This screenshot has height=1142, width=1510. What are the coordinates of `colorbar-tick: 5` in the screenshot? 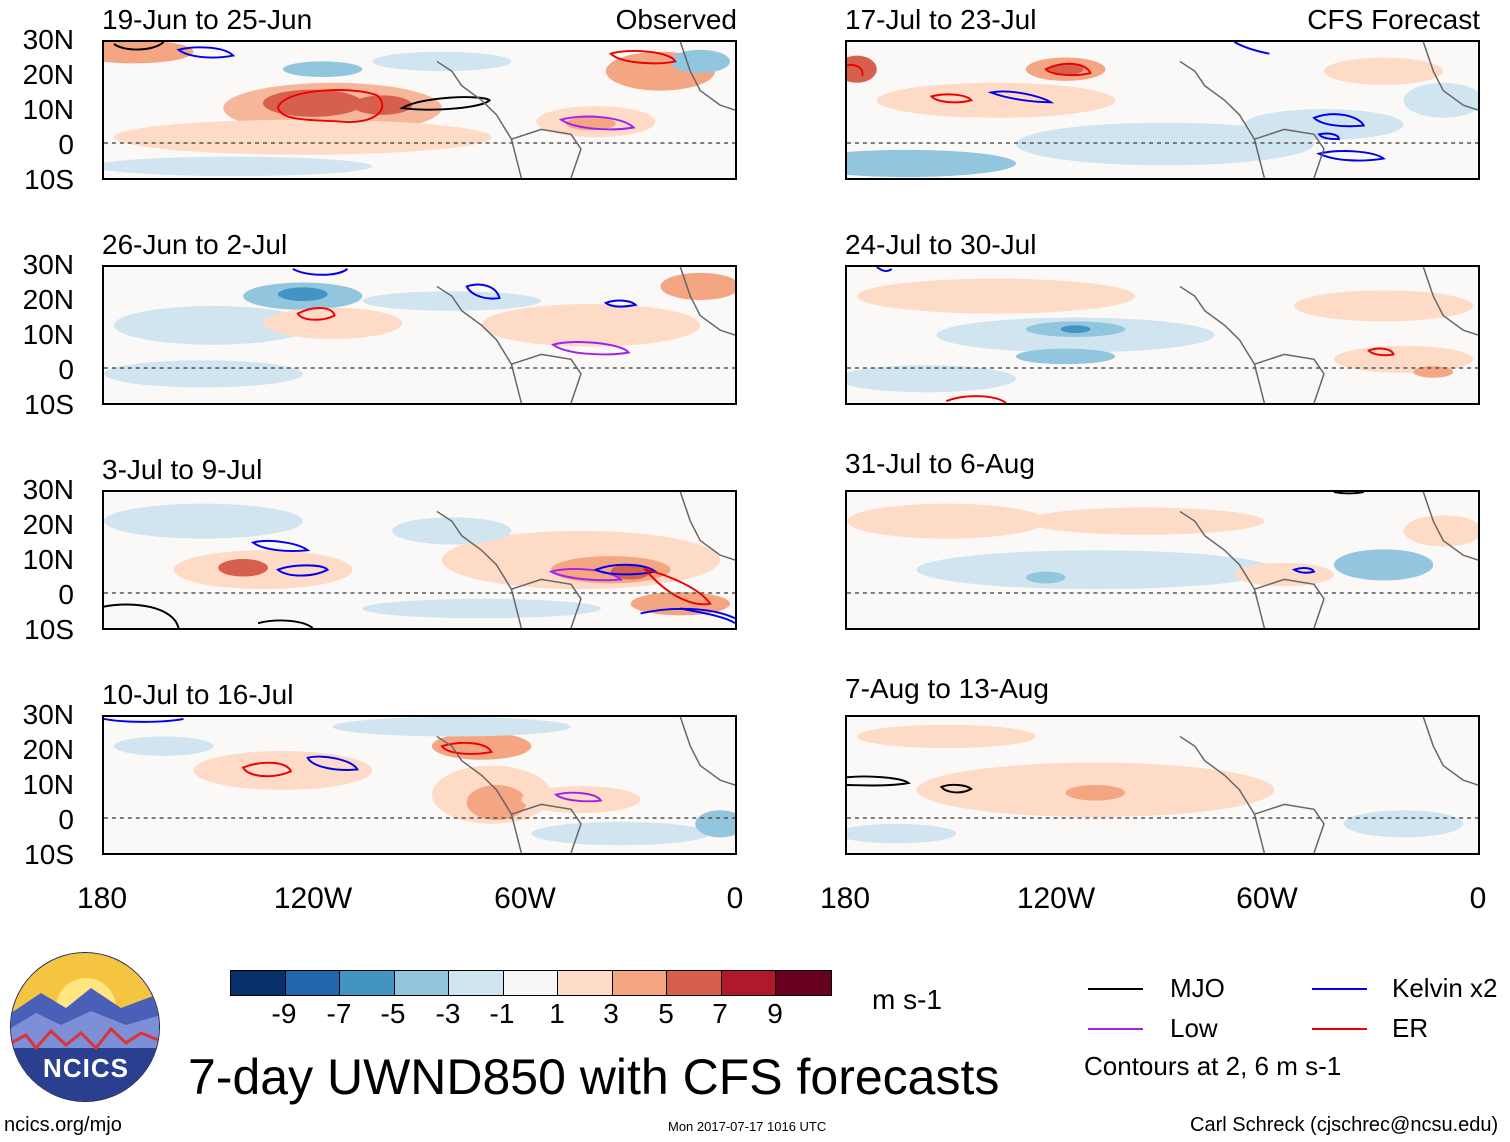 It's located at (666, 1013).